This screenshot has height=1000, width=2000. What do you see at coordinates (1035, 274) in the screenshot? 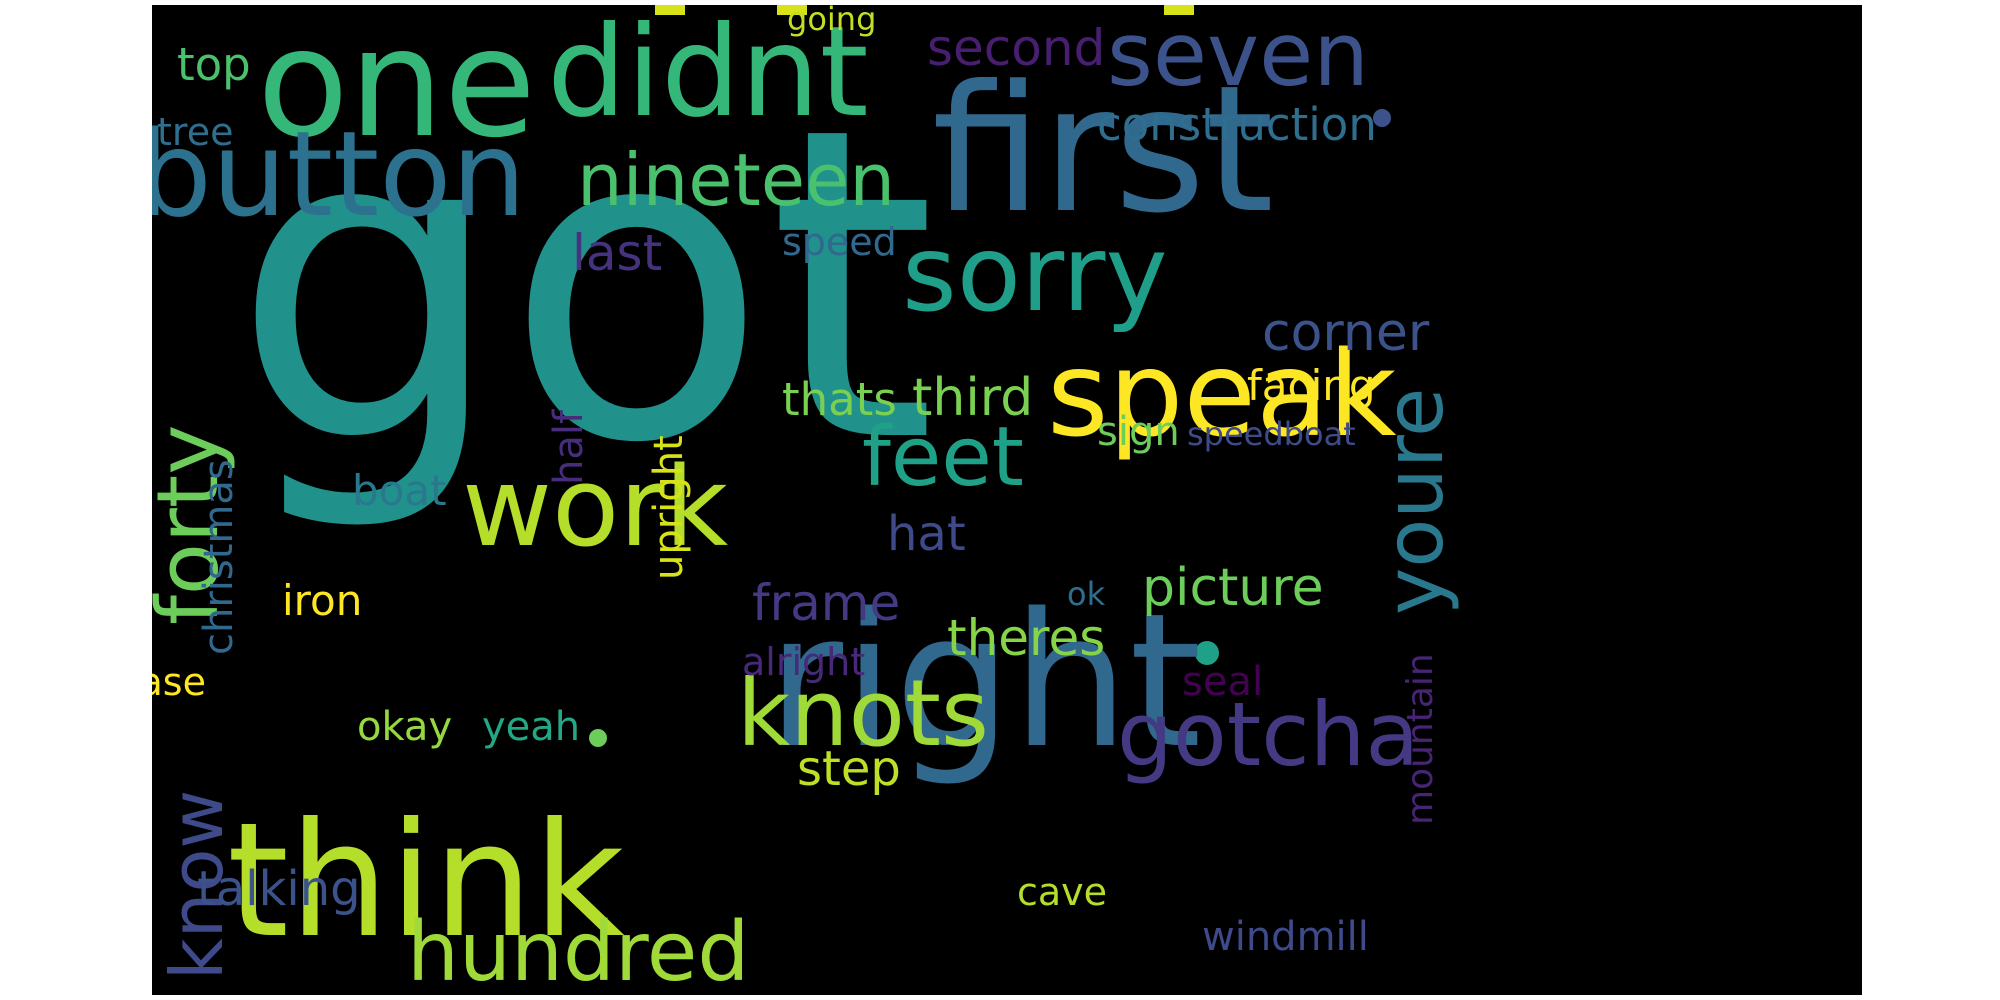
I see `word-sorry: sorry` at bounding box center [1035, 274].